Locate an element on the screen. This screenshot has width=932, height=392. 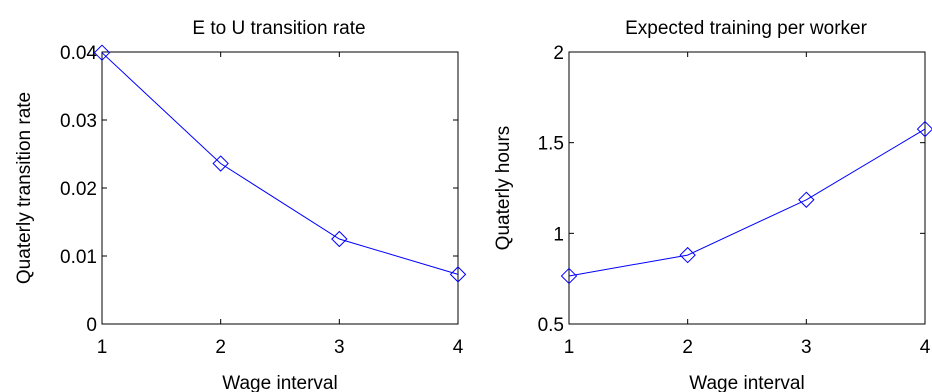
y-tick-label: 2 is located at coordinates (558, 53).